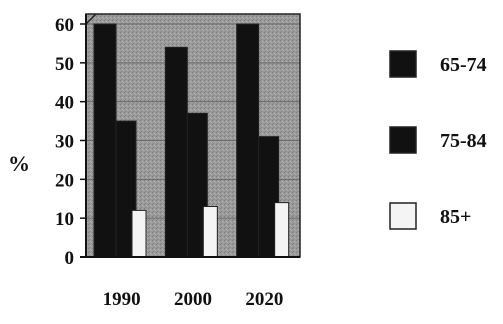  I want to click on y-axis: 0 10 20 30 40 50 60, so click(71, 141).